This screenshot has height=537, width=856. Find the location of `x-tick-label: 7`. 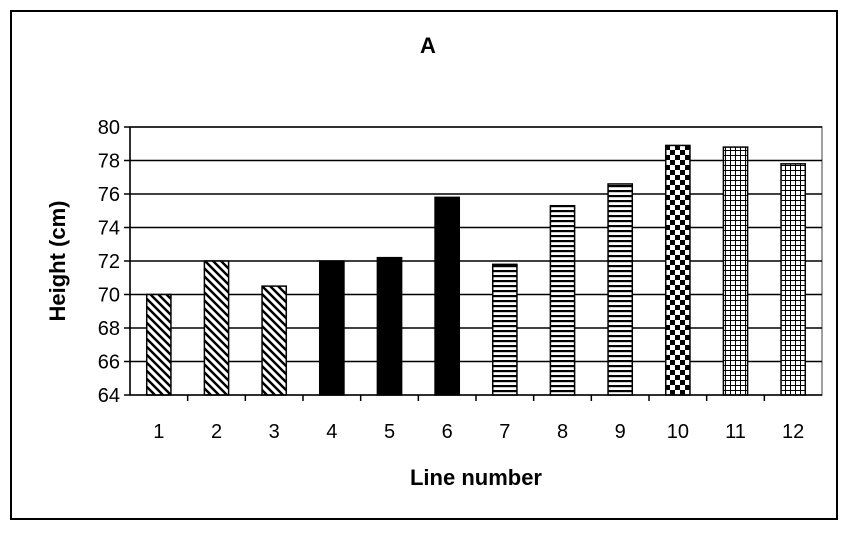

x-tick-label: 7 is located at coordinates (504, 432).